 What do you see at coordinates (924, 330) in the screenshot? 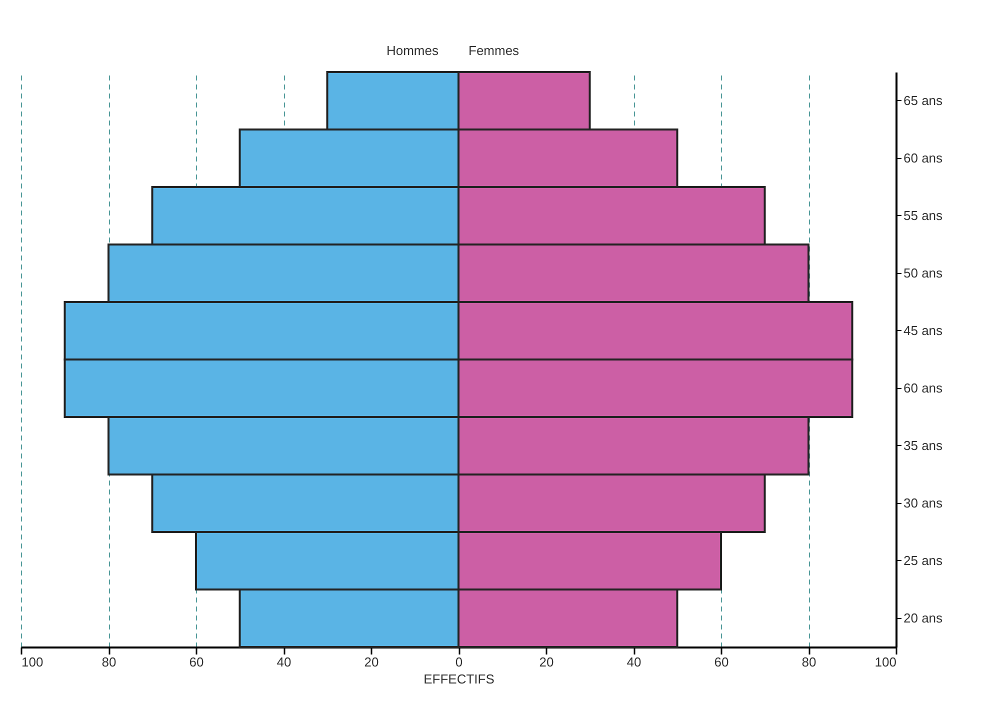
I see `y-tick-label: 45 ans` at bounding box center [924, 330].